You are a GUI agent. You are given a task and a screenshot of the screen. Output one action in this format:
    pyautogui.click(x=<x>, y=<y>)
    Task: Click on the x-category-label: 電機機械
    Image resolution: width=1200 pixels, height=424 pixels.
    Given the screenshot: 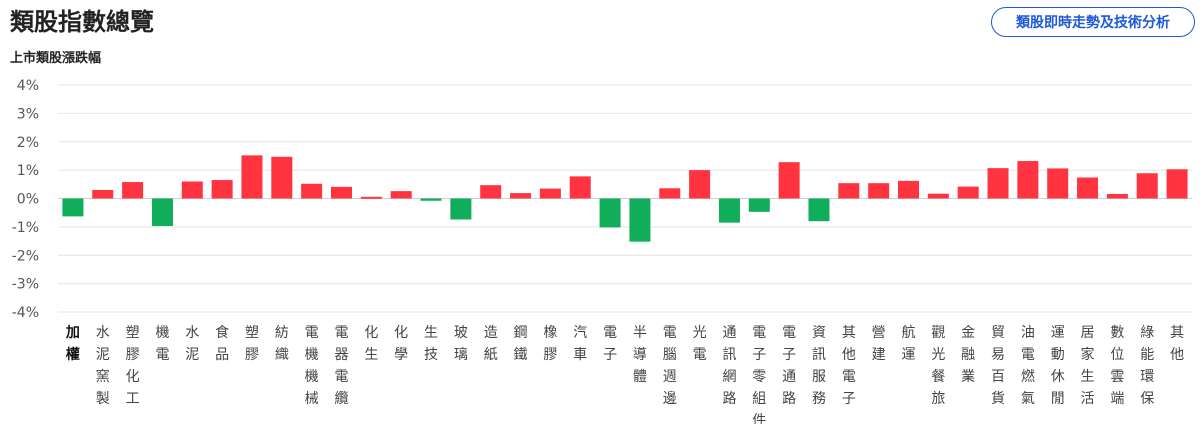 What is the action you would take?
    pyautogui.click(x=312, y=366)
    